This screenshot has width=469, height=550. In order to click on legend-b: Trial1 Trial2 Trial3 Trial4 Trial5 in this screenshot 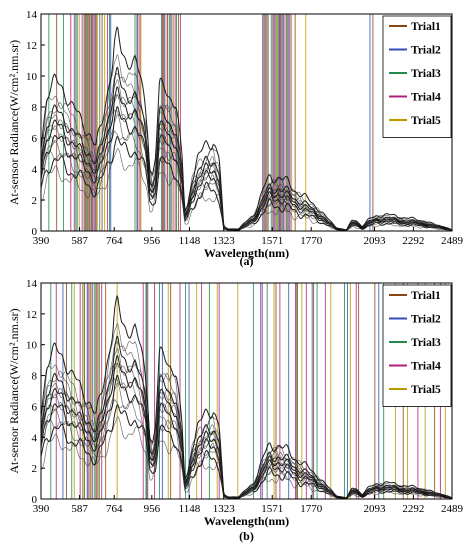, I will do `click(417, 345)`.